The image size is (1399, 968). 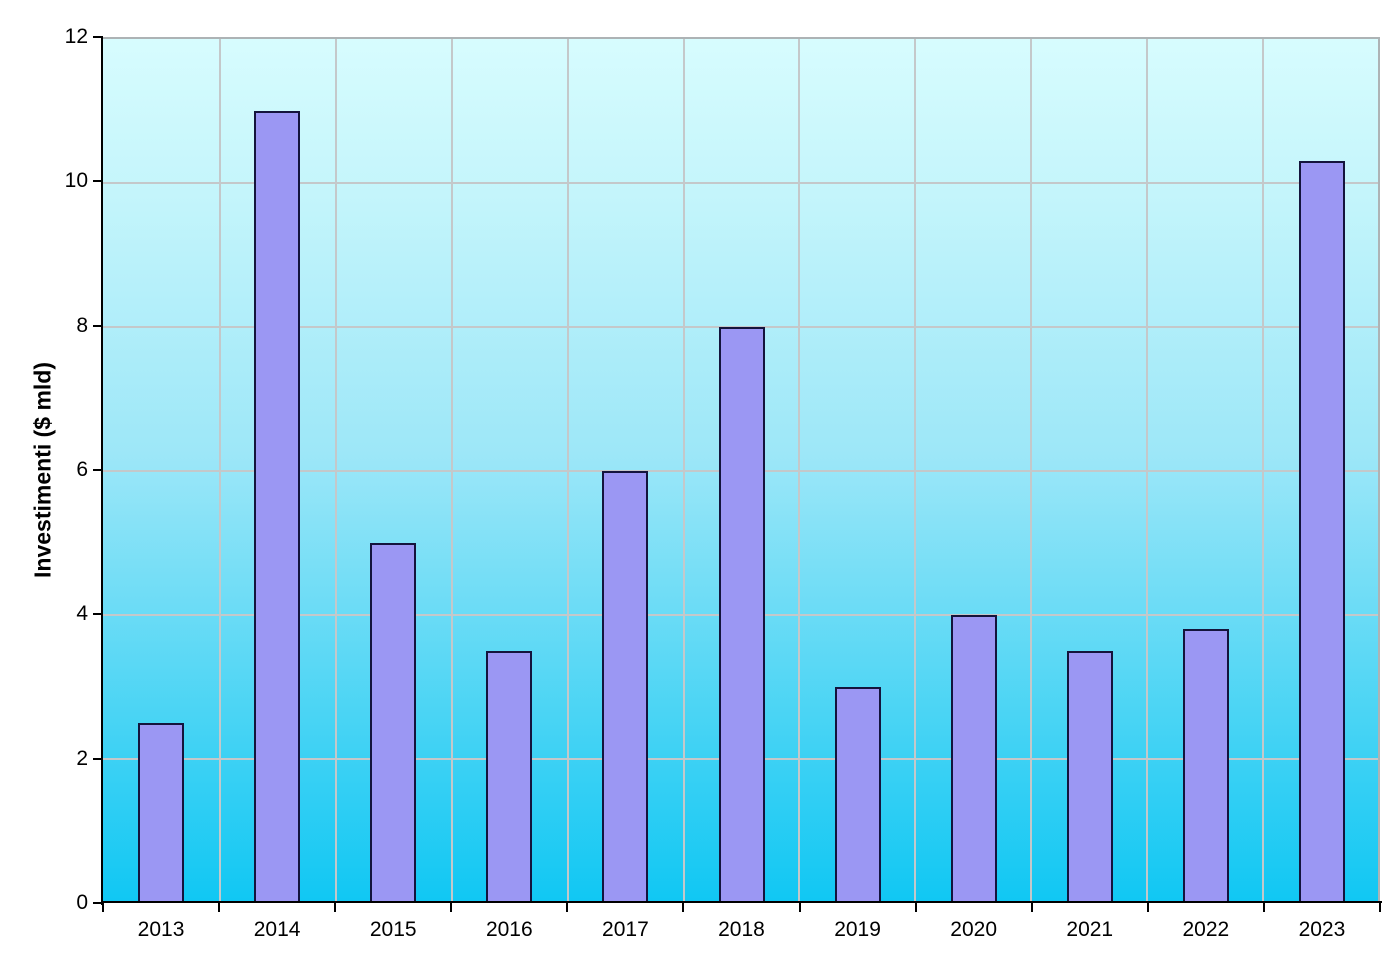 I want to click on bar-2016, so click(x=509, y=777).